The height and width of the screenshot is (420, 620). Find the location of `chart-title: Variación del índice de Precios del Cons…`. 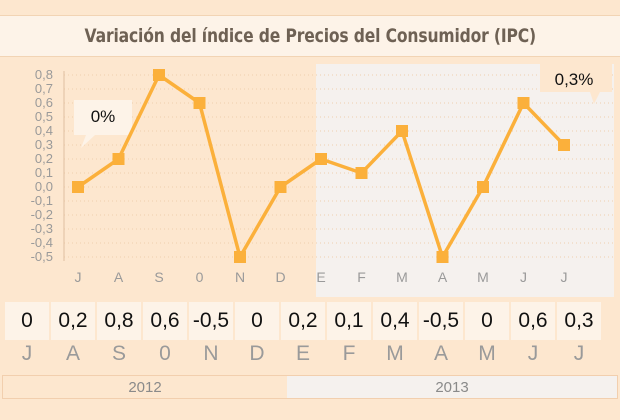

chart-title: Variación del índice de Precios del Cons… is located at coordinates (310, 36).